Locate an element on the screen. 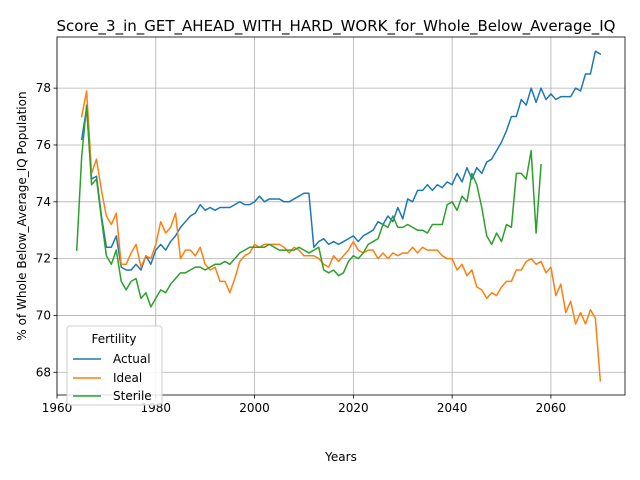  x-axis-ticks: 1960 1980 2000 2020 2040 2060 is located at coordinates (304, 405).